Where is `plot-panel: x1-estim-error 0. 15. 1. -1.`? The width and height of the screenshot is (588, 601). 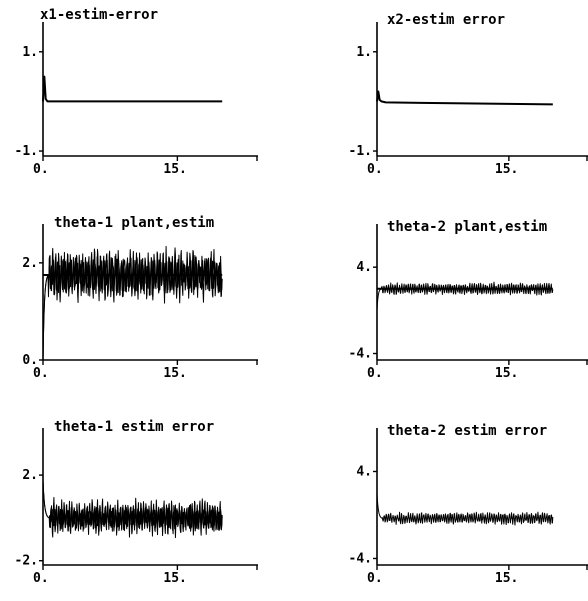
plot-panel: x1-estim-error 0. 15. 1. -1. is located at coordinates (136, 92).